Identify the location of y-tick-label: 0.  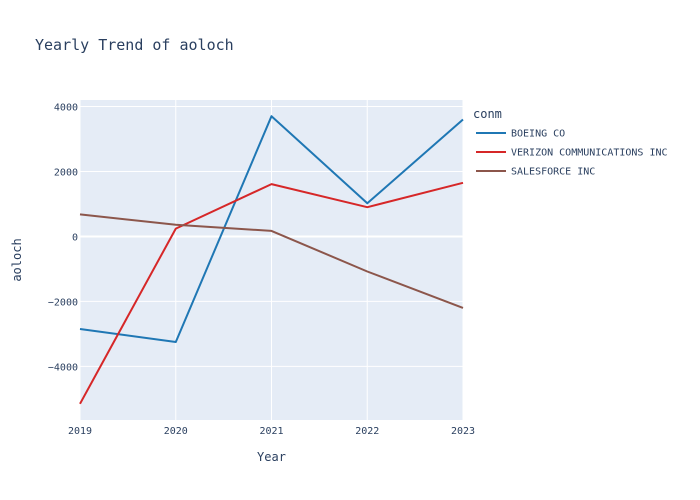
(75, 237).